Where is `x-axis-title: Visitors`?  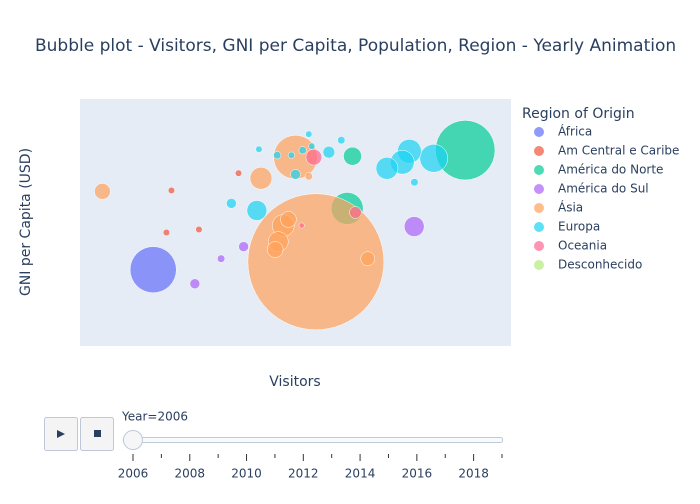 x-axis-title: Visitors is located at coordinates (294, 382).